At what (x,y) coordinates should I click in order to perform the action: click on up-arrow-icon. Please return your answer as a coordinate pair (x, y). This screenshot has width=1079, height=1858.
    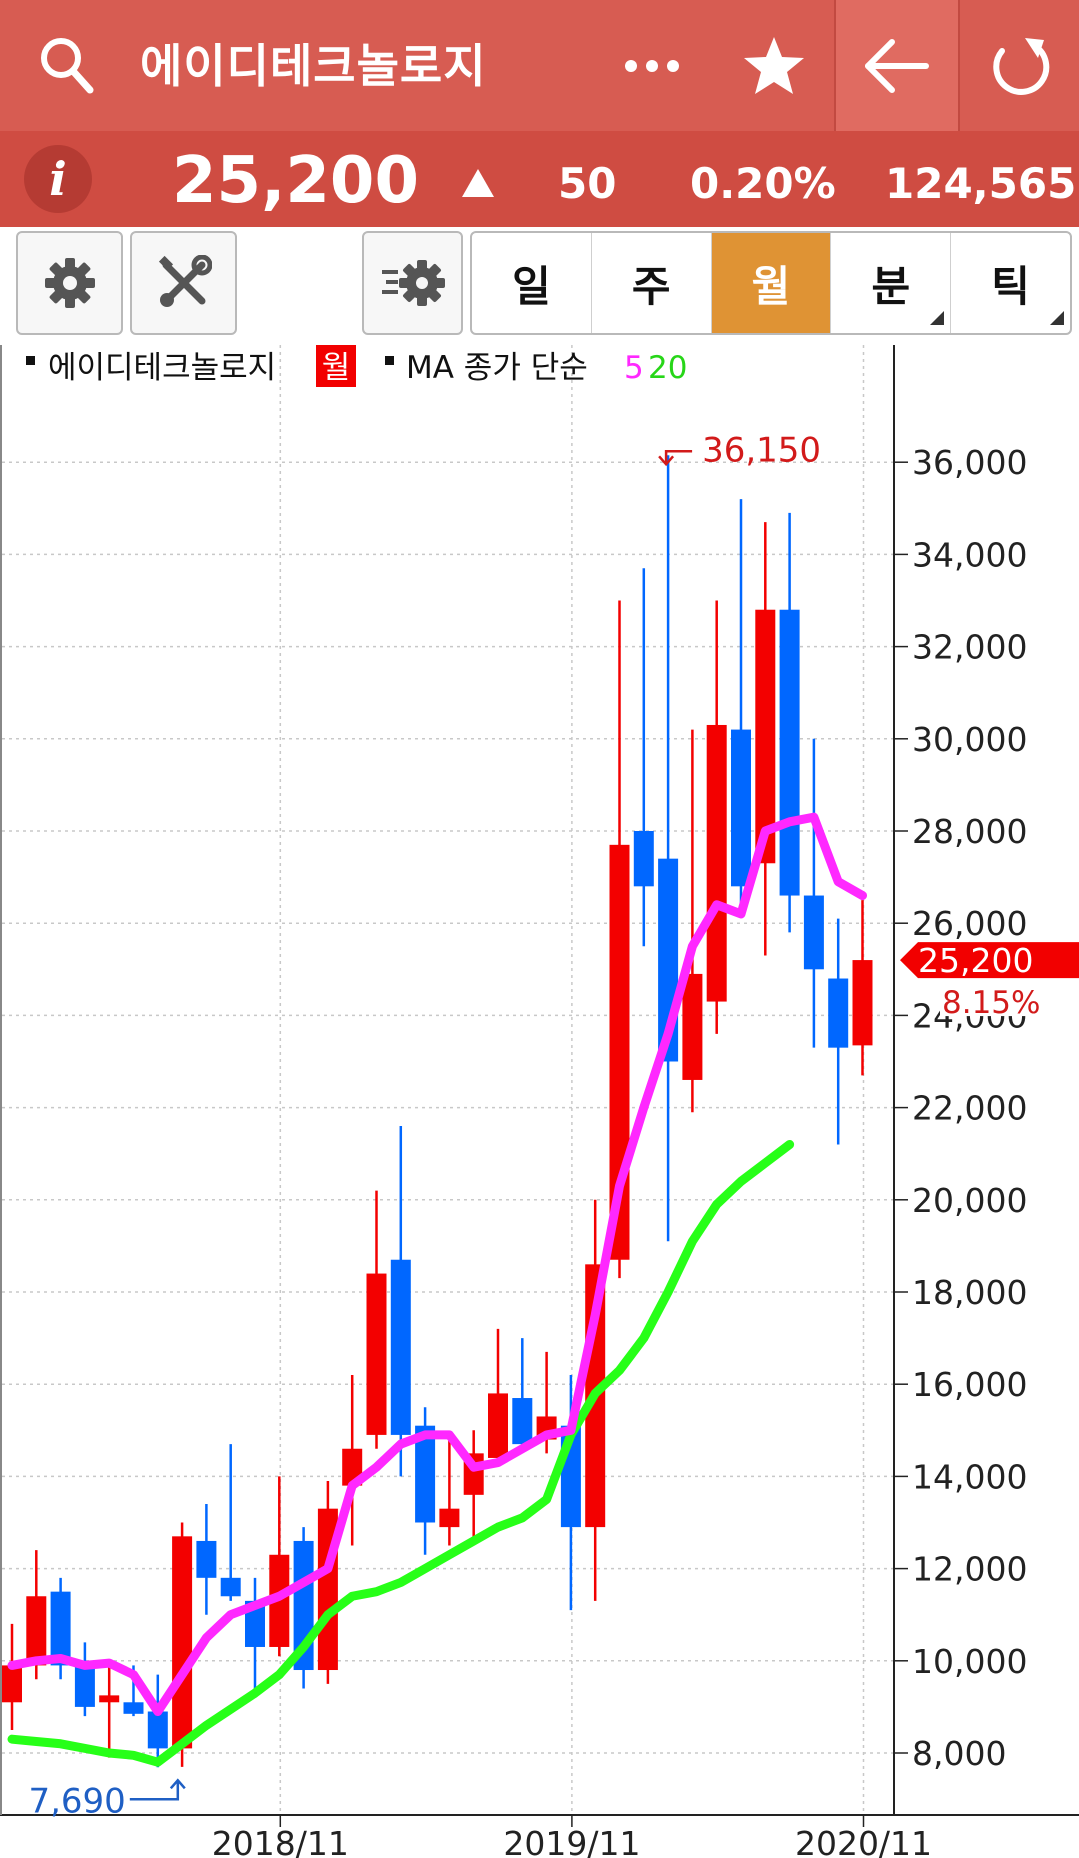
    Looking at the image, I should click on (478, 183).